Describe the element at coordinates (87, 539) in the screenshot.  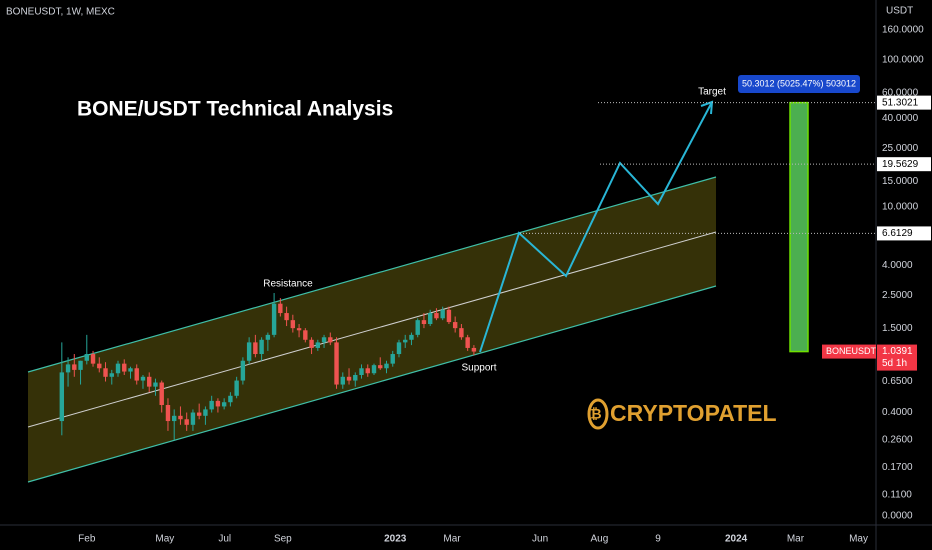
I see `x-tick-label: Feb` at that location.